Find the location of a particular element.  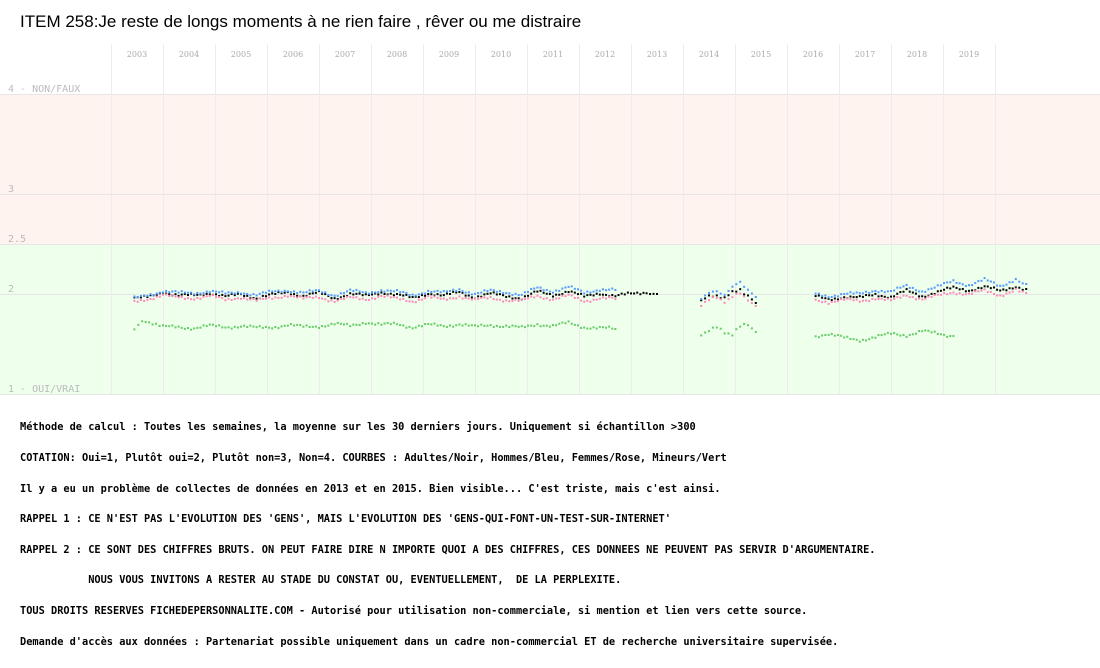

x-tick-label: 2011 is located at coordinates (553, 54).